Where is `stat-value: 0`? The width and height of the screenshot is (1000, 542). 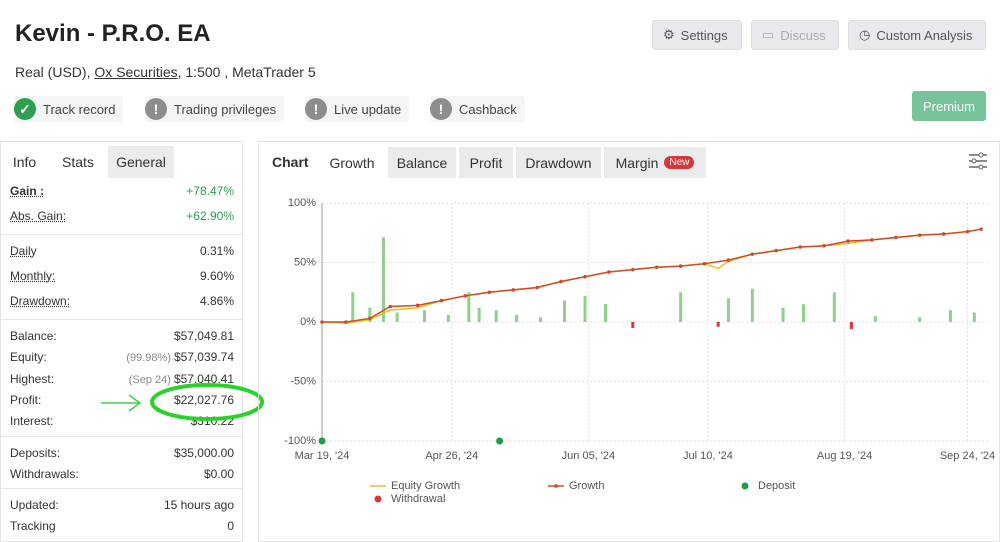
stat-value: 0 is located at coordinates (230, 526).